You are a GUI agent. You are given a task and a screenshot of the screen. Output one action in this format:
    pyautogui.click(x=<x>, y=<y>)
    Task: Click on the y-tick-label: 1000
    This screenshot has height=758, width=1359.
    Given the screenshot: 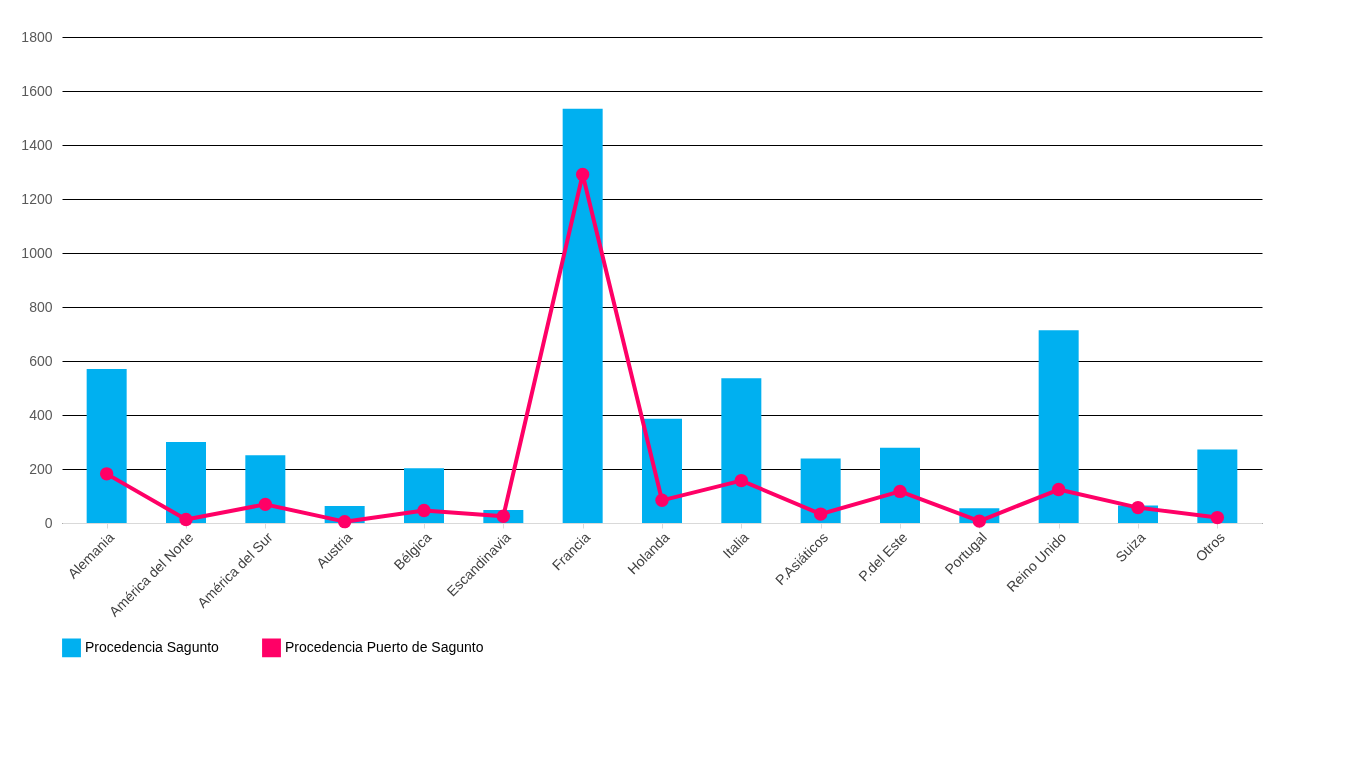 What is the action you would take?
    pyautogui.click(x=37, y=252)
    